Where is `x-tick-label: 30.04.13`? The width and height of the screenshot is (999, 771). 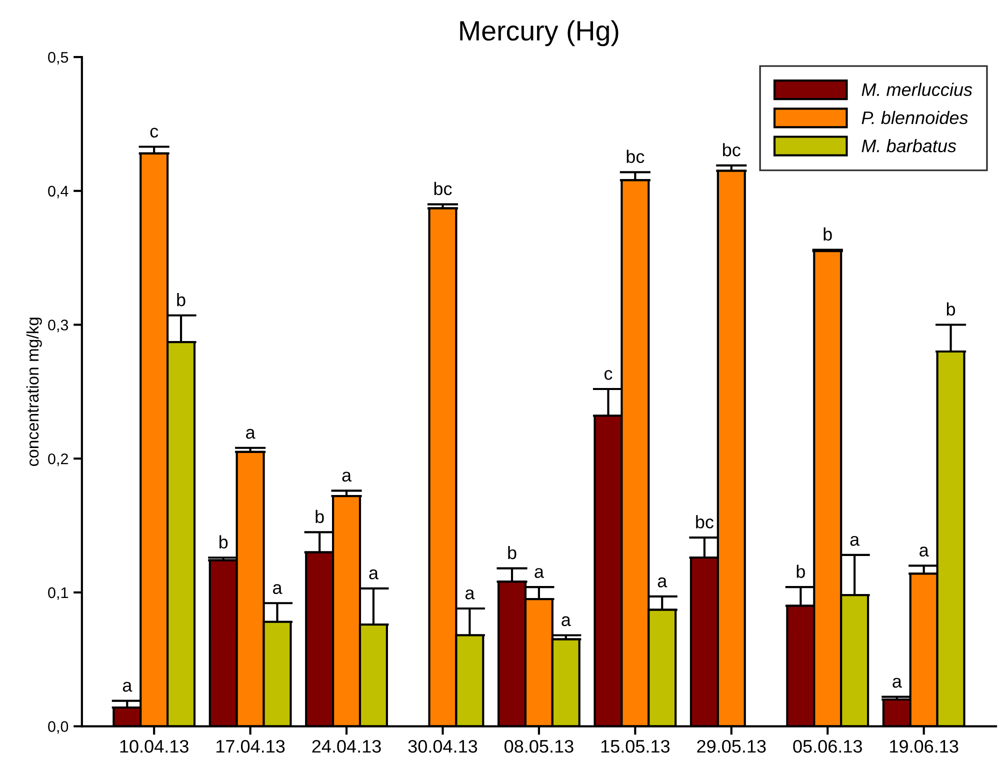 x-tick-label: 30.04.13 is located at coordinates (443, 746).